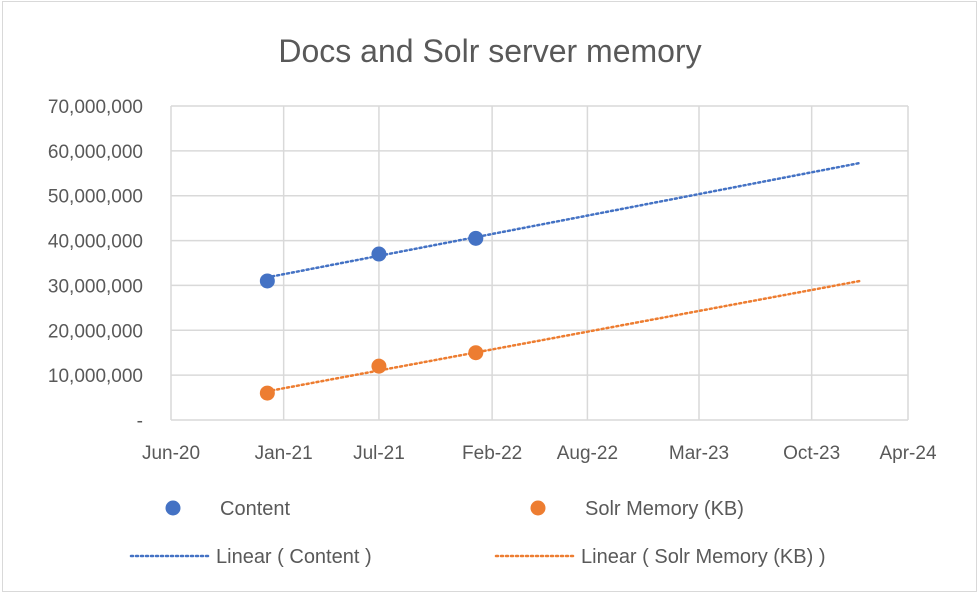 This screenshot has height=595, width=979. I want to click on y-tick-label: 60,000,000, so click(95, 152).